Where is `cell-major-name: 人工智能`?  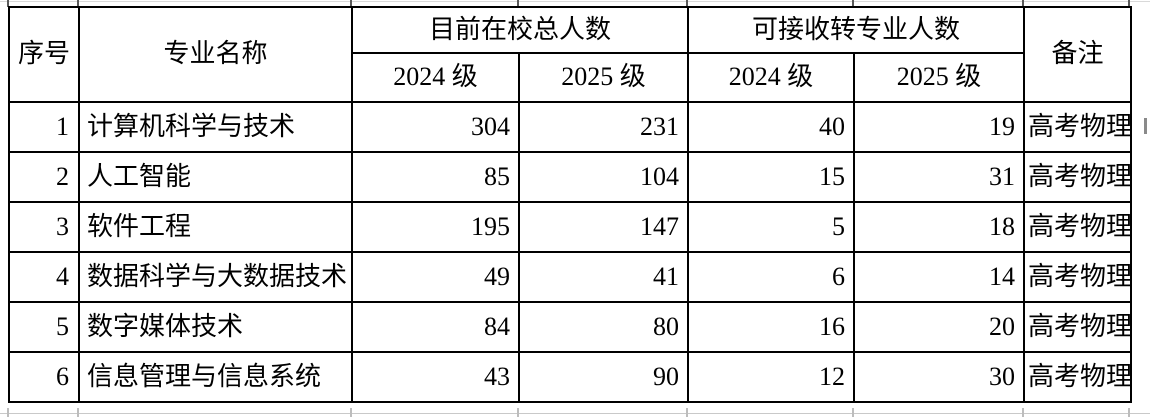 cell-major-name: 人工智能 is located at coordinates (215, 177).